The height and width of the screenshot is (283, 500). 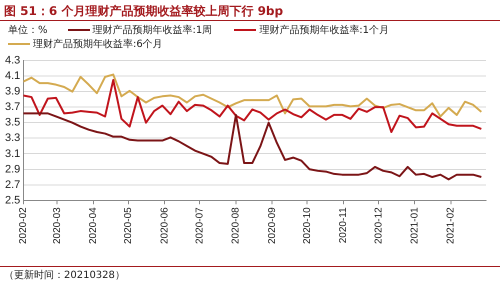 I want to click on y-axis-title: 单位：%, so click(x=28, y=30).